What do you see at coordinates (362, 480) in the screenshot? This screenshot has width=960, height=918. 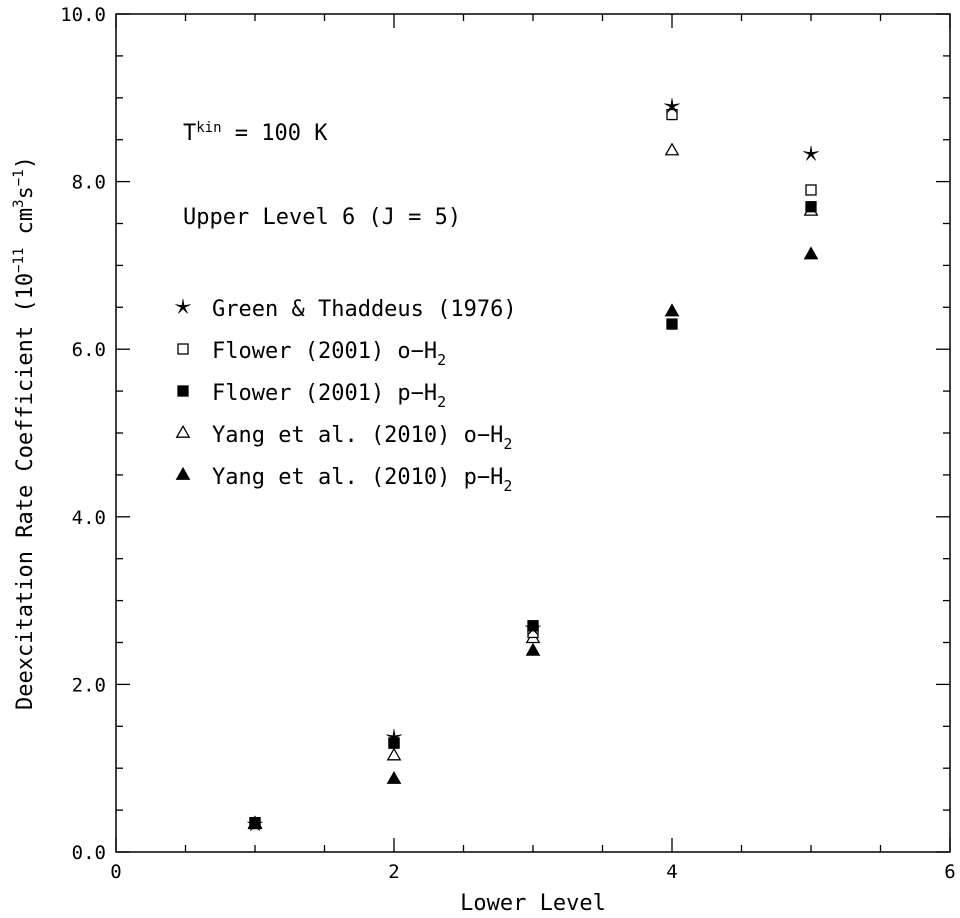 I see `legend-label: Yang et al. (2010) p−H2` at bounding box center [362, 480].